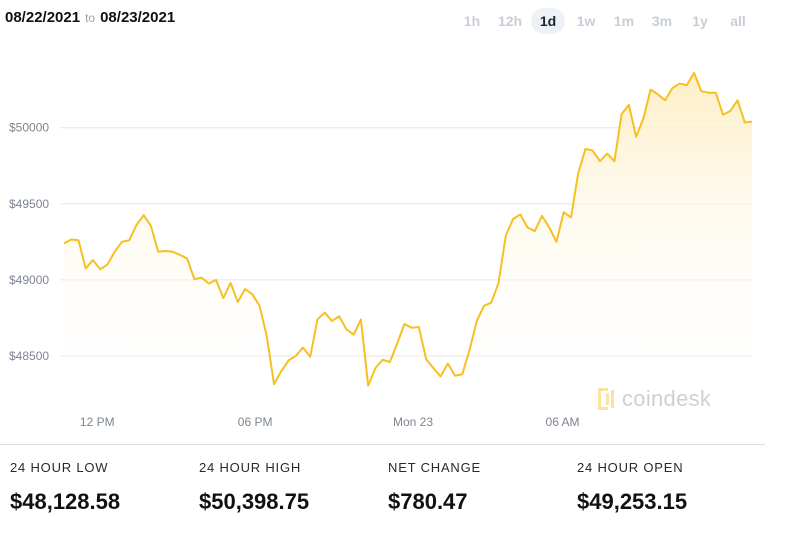  Describe the element at coordinates (700, 21) in the screenshot. I see `range-tab-1y: 1y` at that location.